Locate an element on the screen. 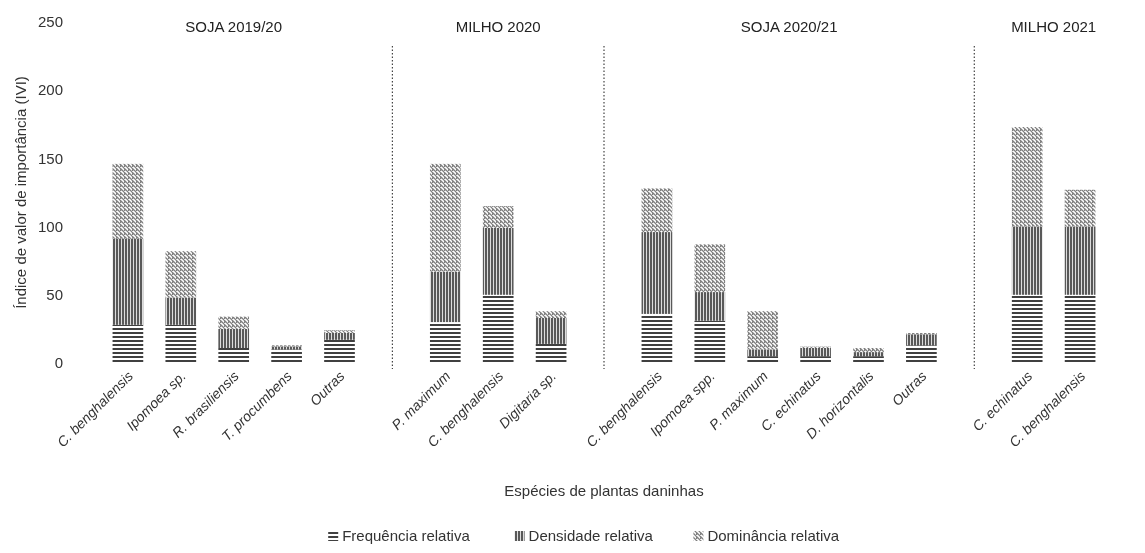 Image resolution: width=1145 pixels, height=553 pixels. chart-title: SOJA 2020/21 is located at coordinates (789, 26).